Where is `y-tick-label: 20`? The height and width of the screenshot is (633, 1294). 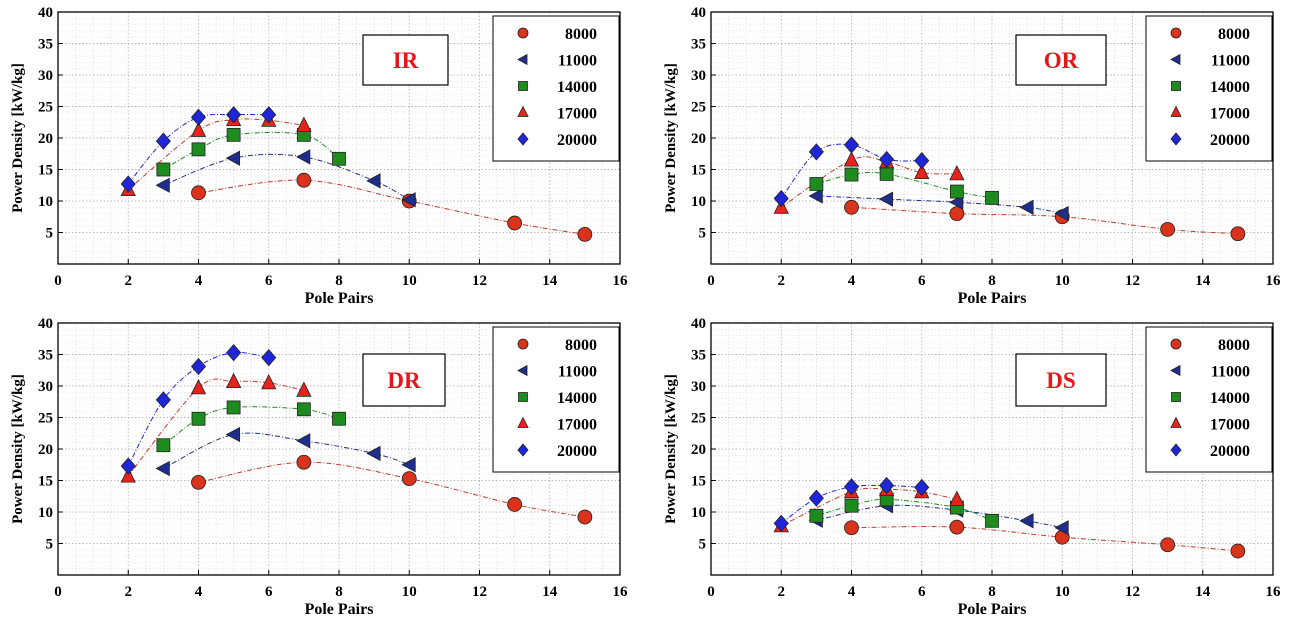 y-tick-label: 20 is located at coordinates (45, 450).